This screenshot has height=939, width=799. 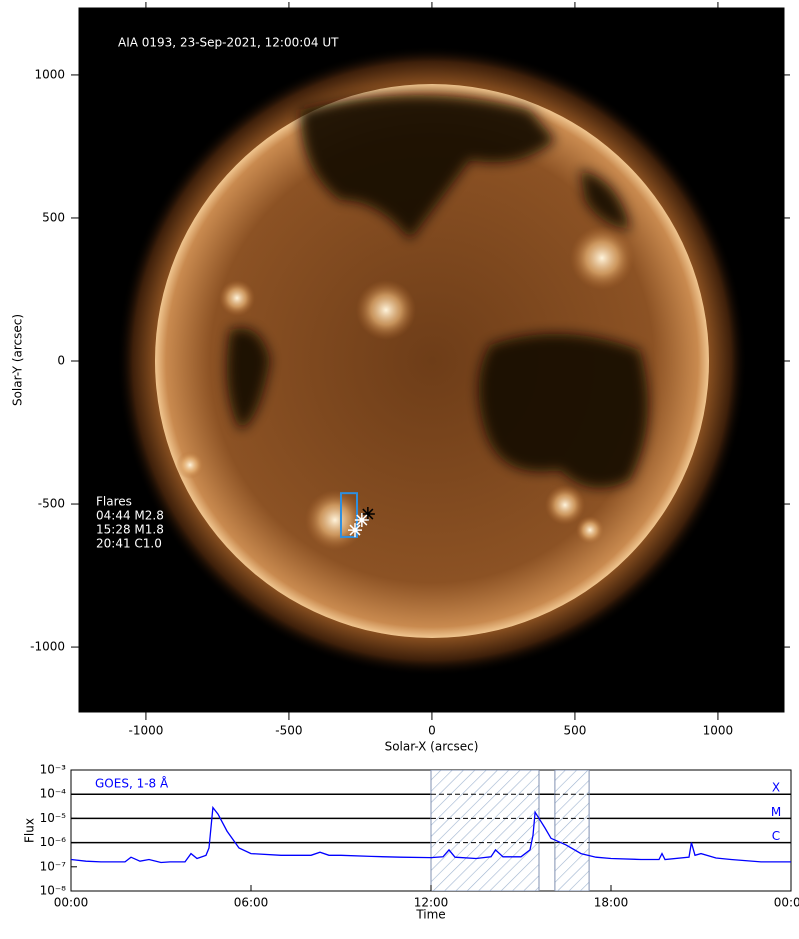 I want to click on flare-label: 04:44 M2.8, so click(x=130, y=516).